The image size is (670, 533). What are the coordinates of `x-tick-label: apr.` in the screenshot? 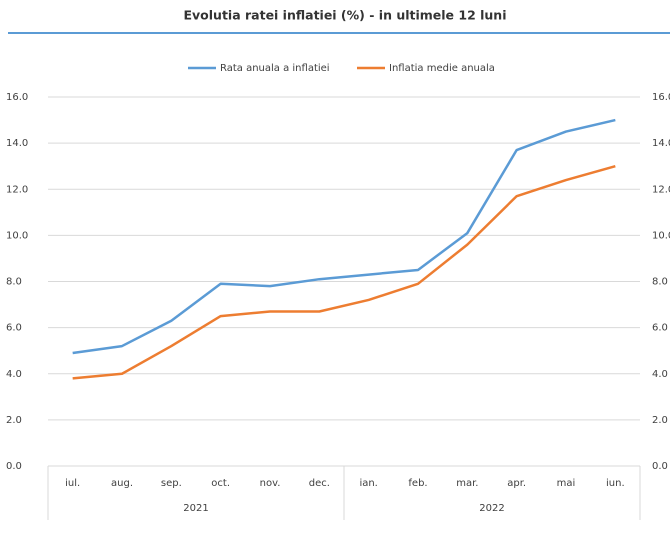 It's located at (516, 483).